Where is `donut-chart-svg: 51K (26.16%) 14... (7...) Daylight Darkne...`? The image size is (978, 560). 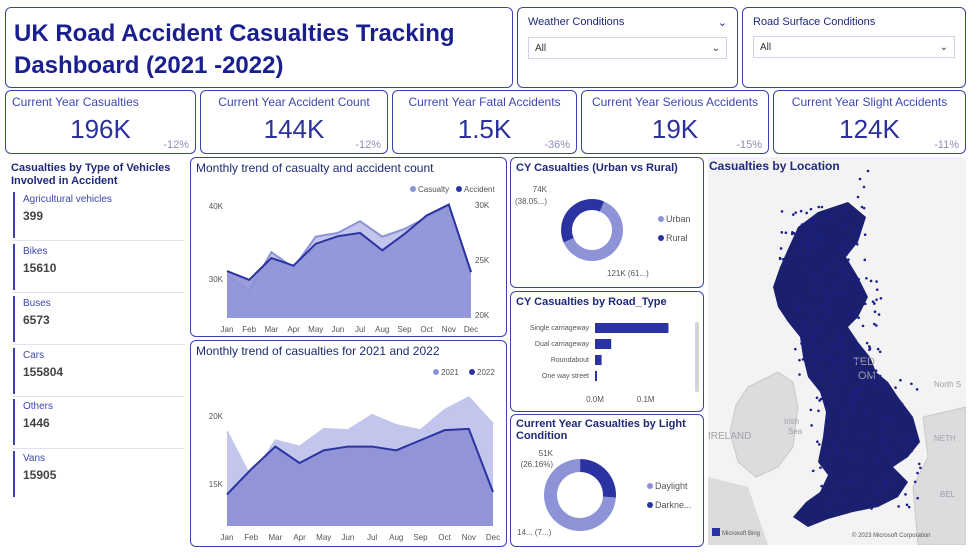
donut-chart-svg: 51K (26.16%) 14... (7...) Daylight Darkne... is located at coordinates (604, 493).